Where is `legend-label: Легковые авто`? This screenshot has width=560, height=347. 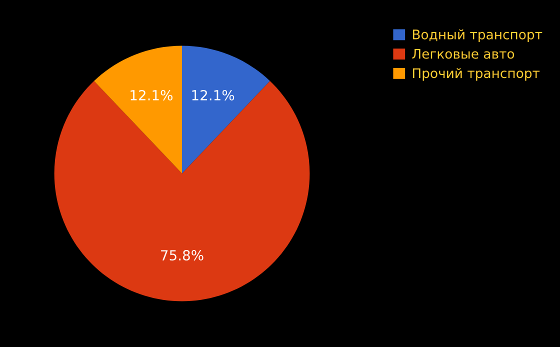 legend-label: Легковые авто is located at coordinates (463, 54).